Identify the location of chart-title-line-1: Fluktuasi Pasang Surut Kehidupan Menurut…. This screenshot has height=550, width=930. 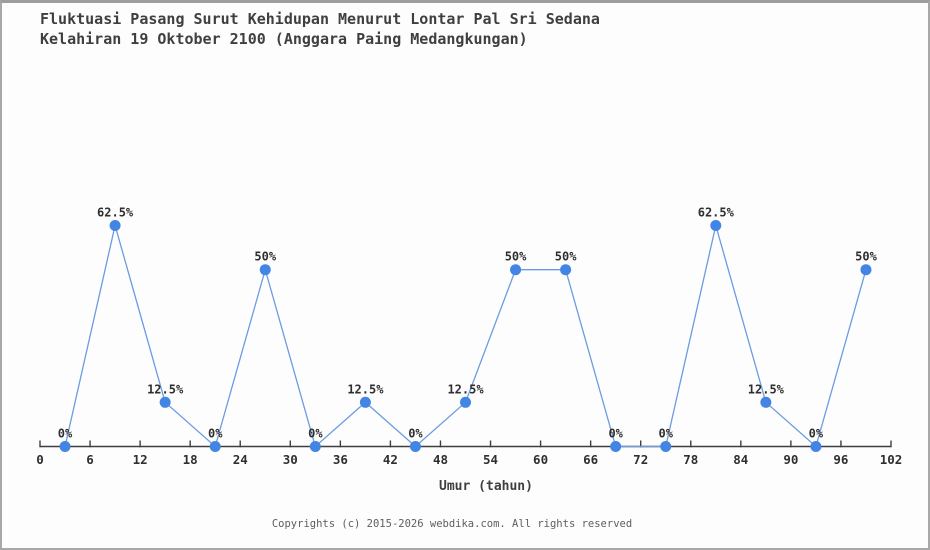
(320, 19).